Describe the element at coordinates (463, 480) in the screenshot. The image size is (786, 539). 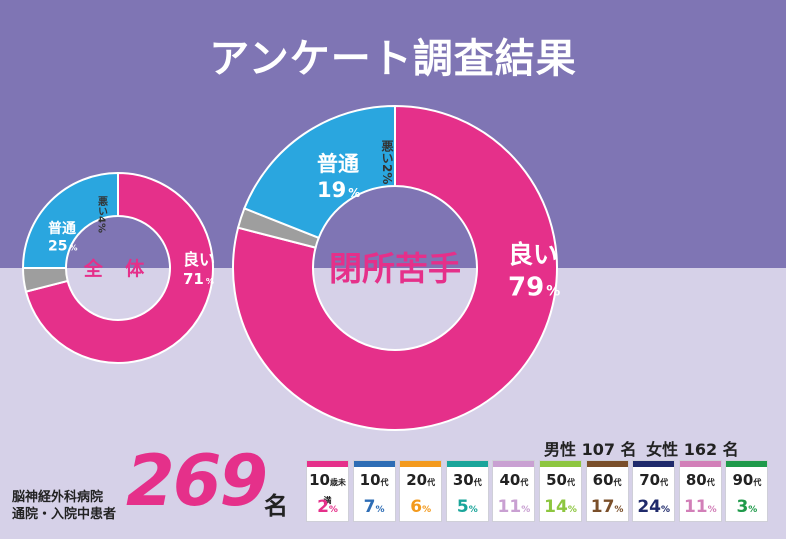
I see `age-number: 30` at that location.